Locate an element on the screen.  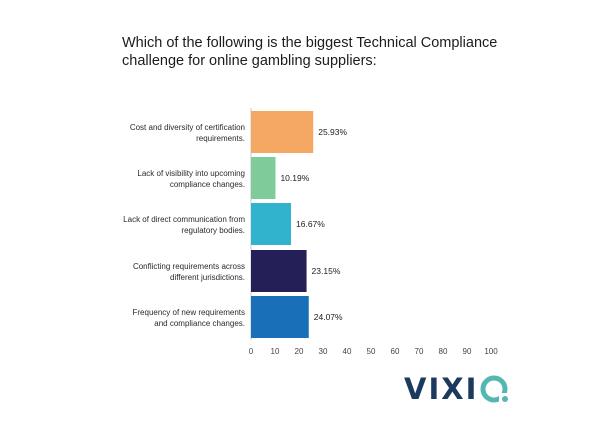
data-label-5: 24.07% is located at coordinates (328, 317).